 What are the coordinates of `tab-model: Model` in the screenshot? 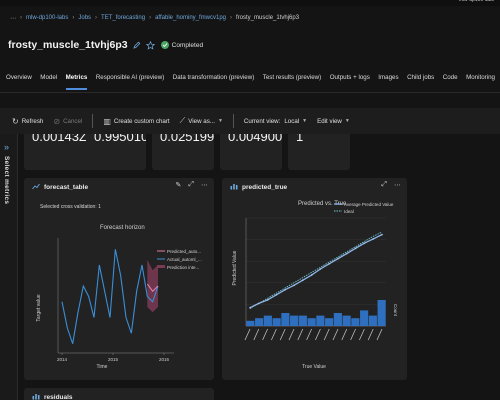 It's located at (49, 77).